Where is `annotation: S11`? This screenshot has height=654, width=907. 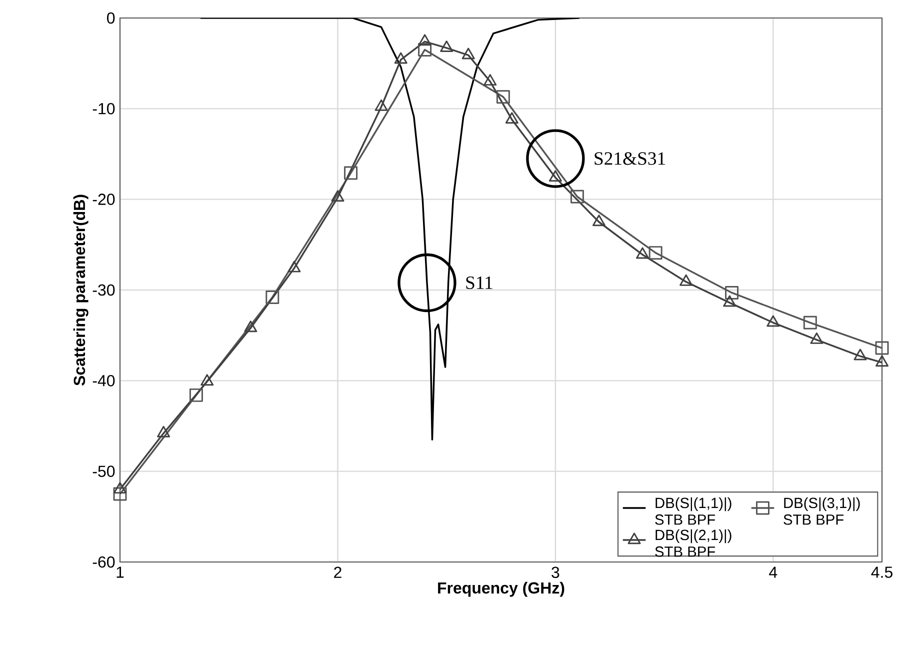
annotation: S11 is located at coordinates (479, 283).